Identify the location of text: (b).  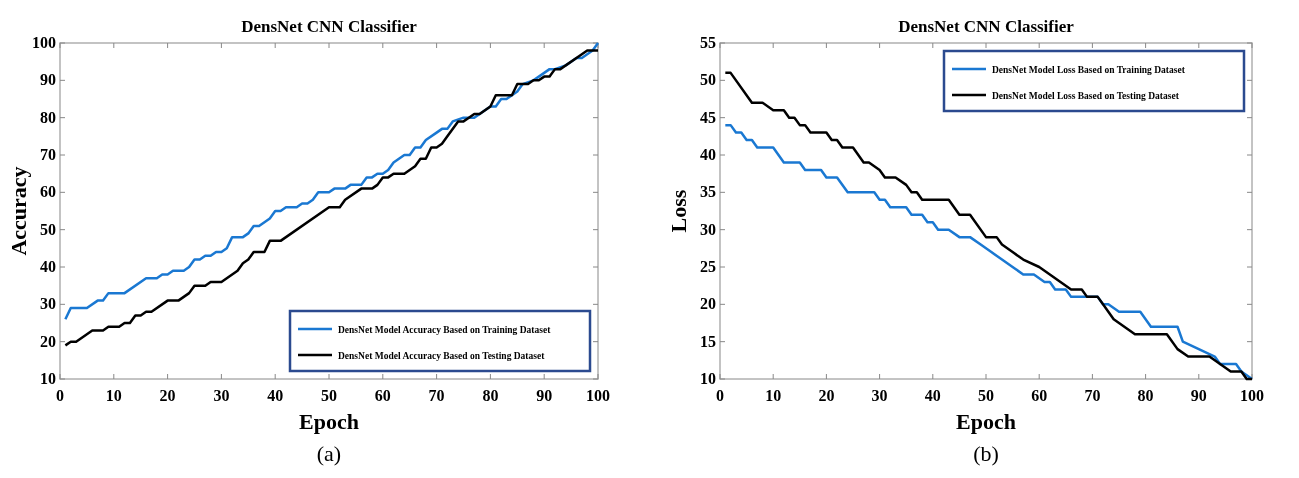
(986, 453).